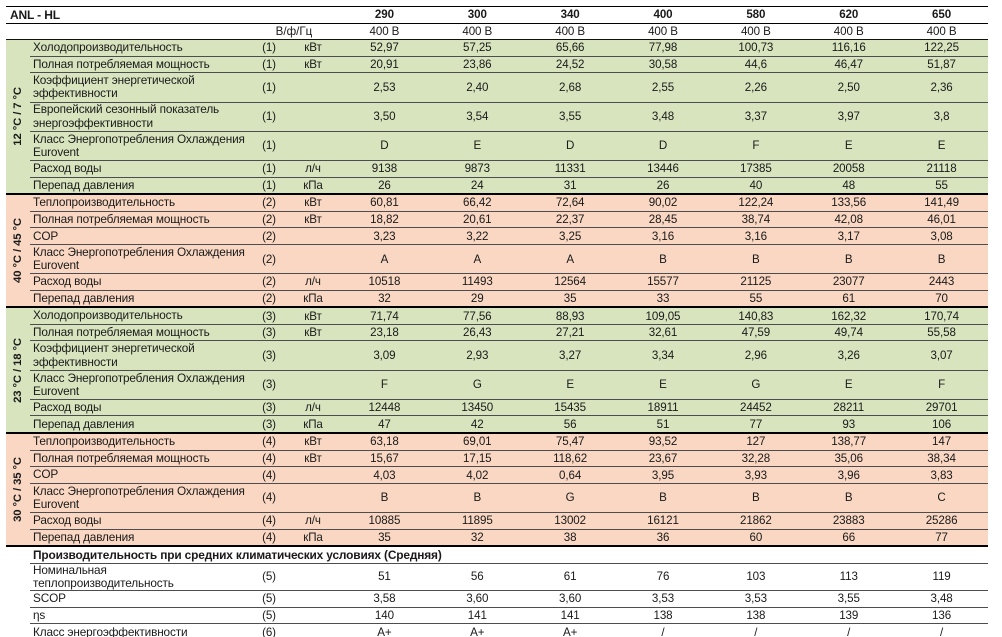 This screenshot has height=637, width=1002. I want to click on value-cell: 3,55, so click(570, 117).